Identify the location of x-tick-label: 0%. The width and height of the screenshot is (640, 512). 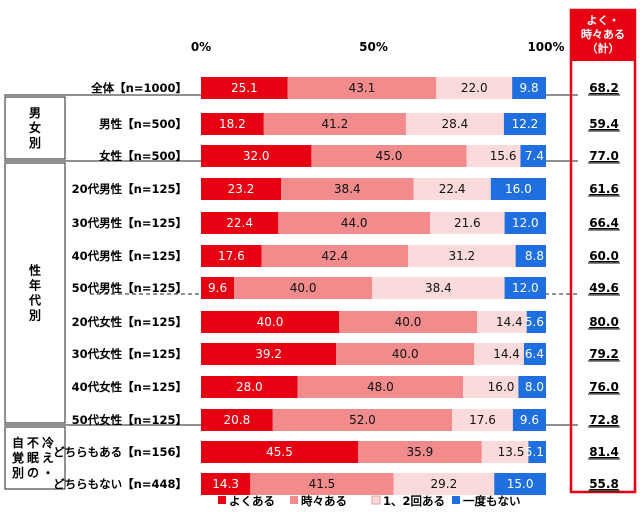
(201, 47).